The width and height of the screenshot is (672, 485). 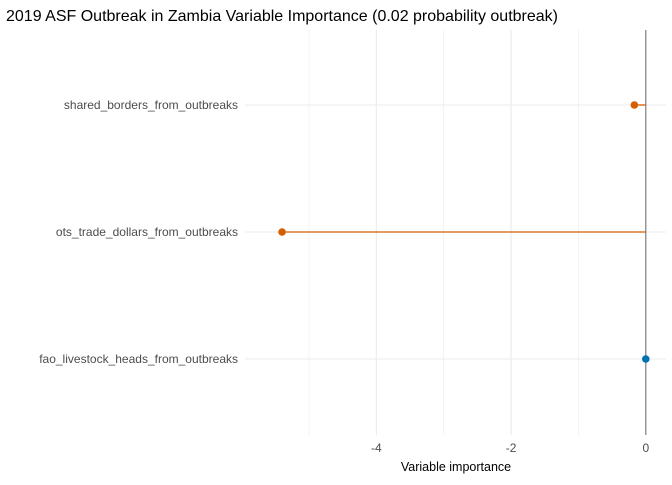 What do you see at coordinates (456, 467) in the screenshot?
I see `x-axis-title: Variable importance` at bounding box center [456, 467].